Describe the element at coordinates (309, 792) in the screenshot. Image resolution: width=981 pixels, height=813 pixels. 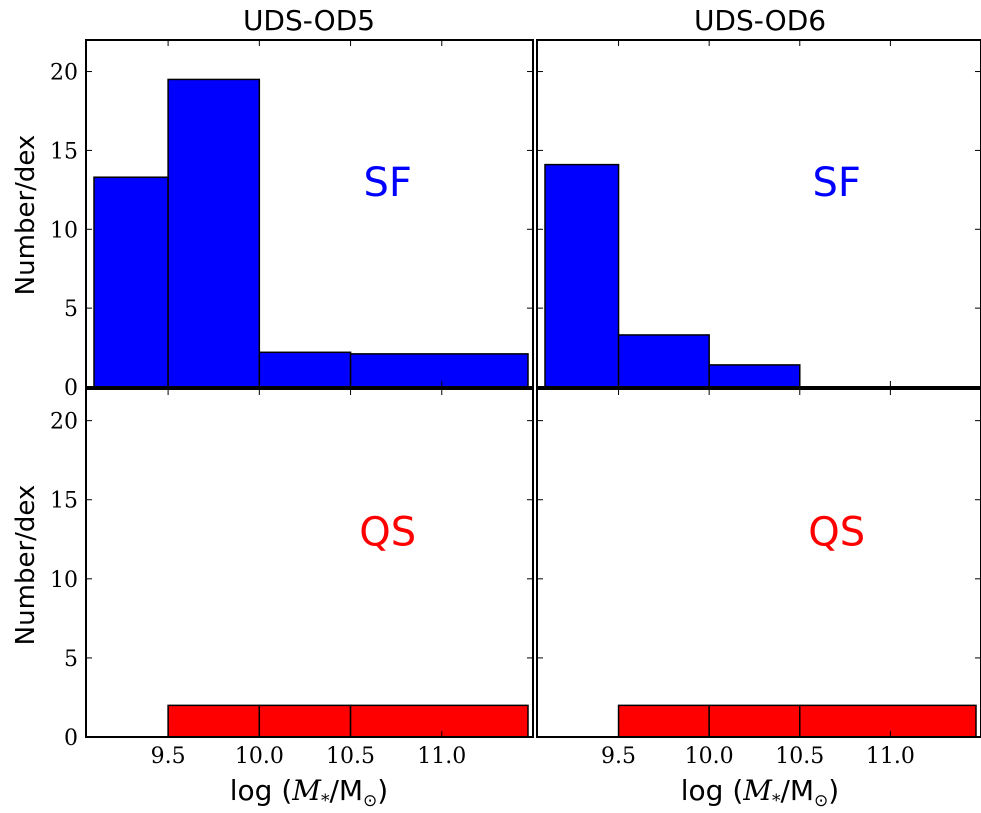
I see `x-axis-label-left: log (M*/M⊙)` at that location.